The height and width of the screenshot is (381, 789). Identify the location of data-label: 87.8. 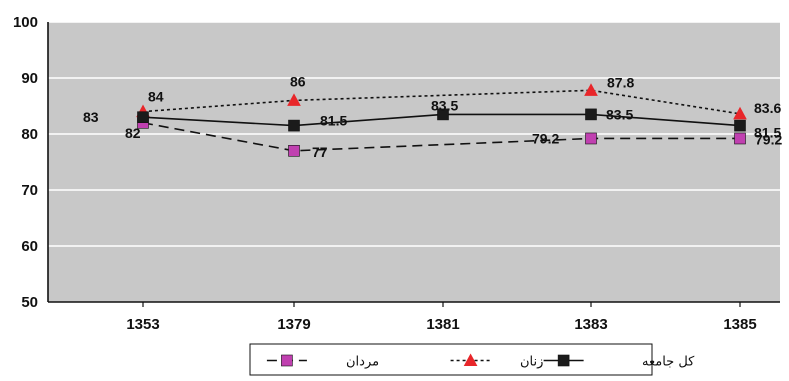
(620, 82).